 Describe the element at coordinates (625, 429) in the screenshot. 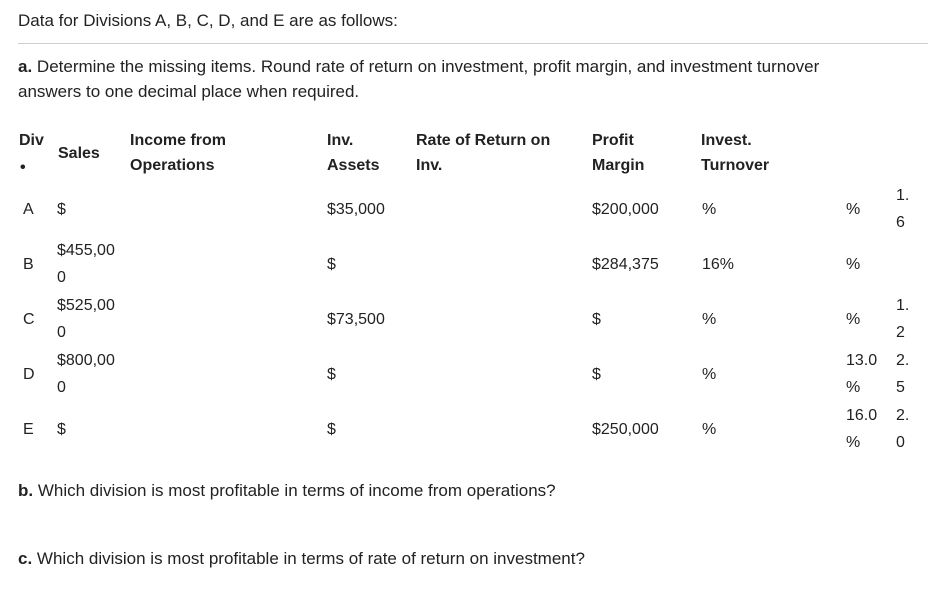

I see `cell-inv-assets: $250,000` at that location.